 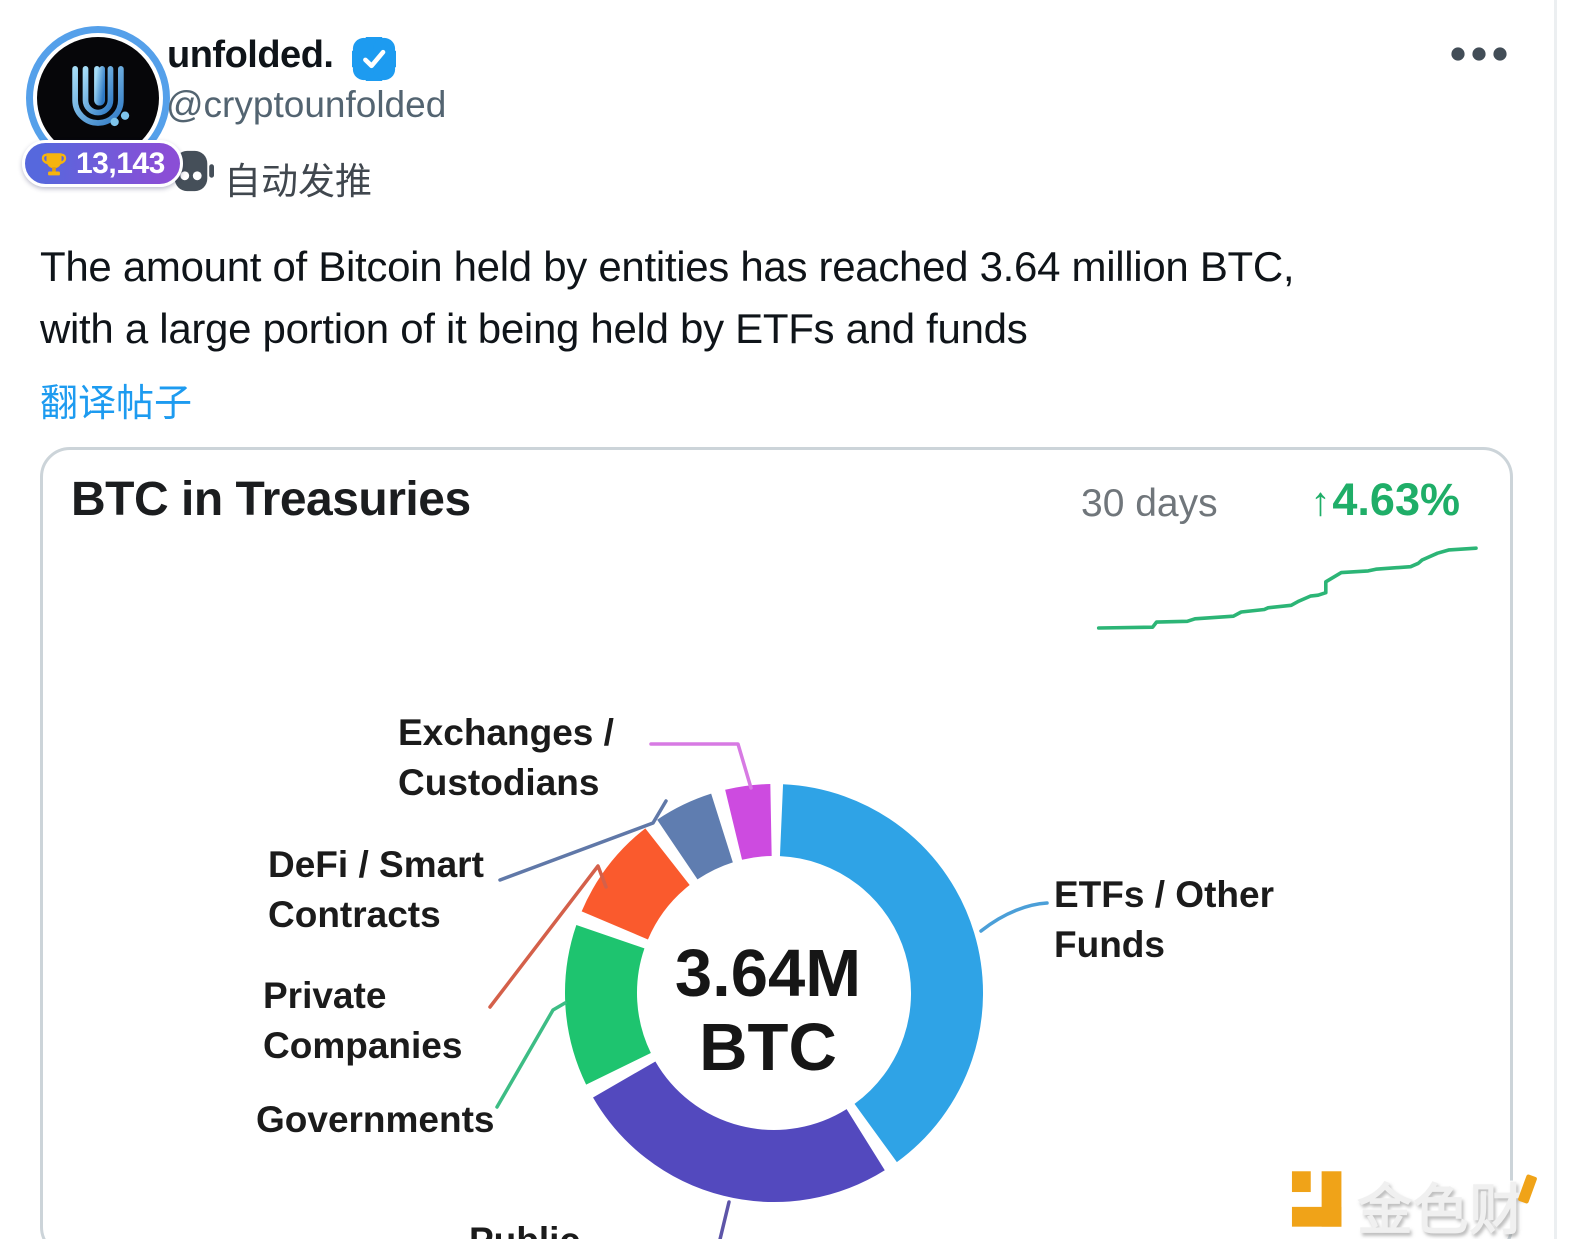 I want to click on more-menu-icon, so click(x=1479, y=54).